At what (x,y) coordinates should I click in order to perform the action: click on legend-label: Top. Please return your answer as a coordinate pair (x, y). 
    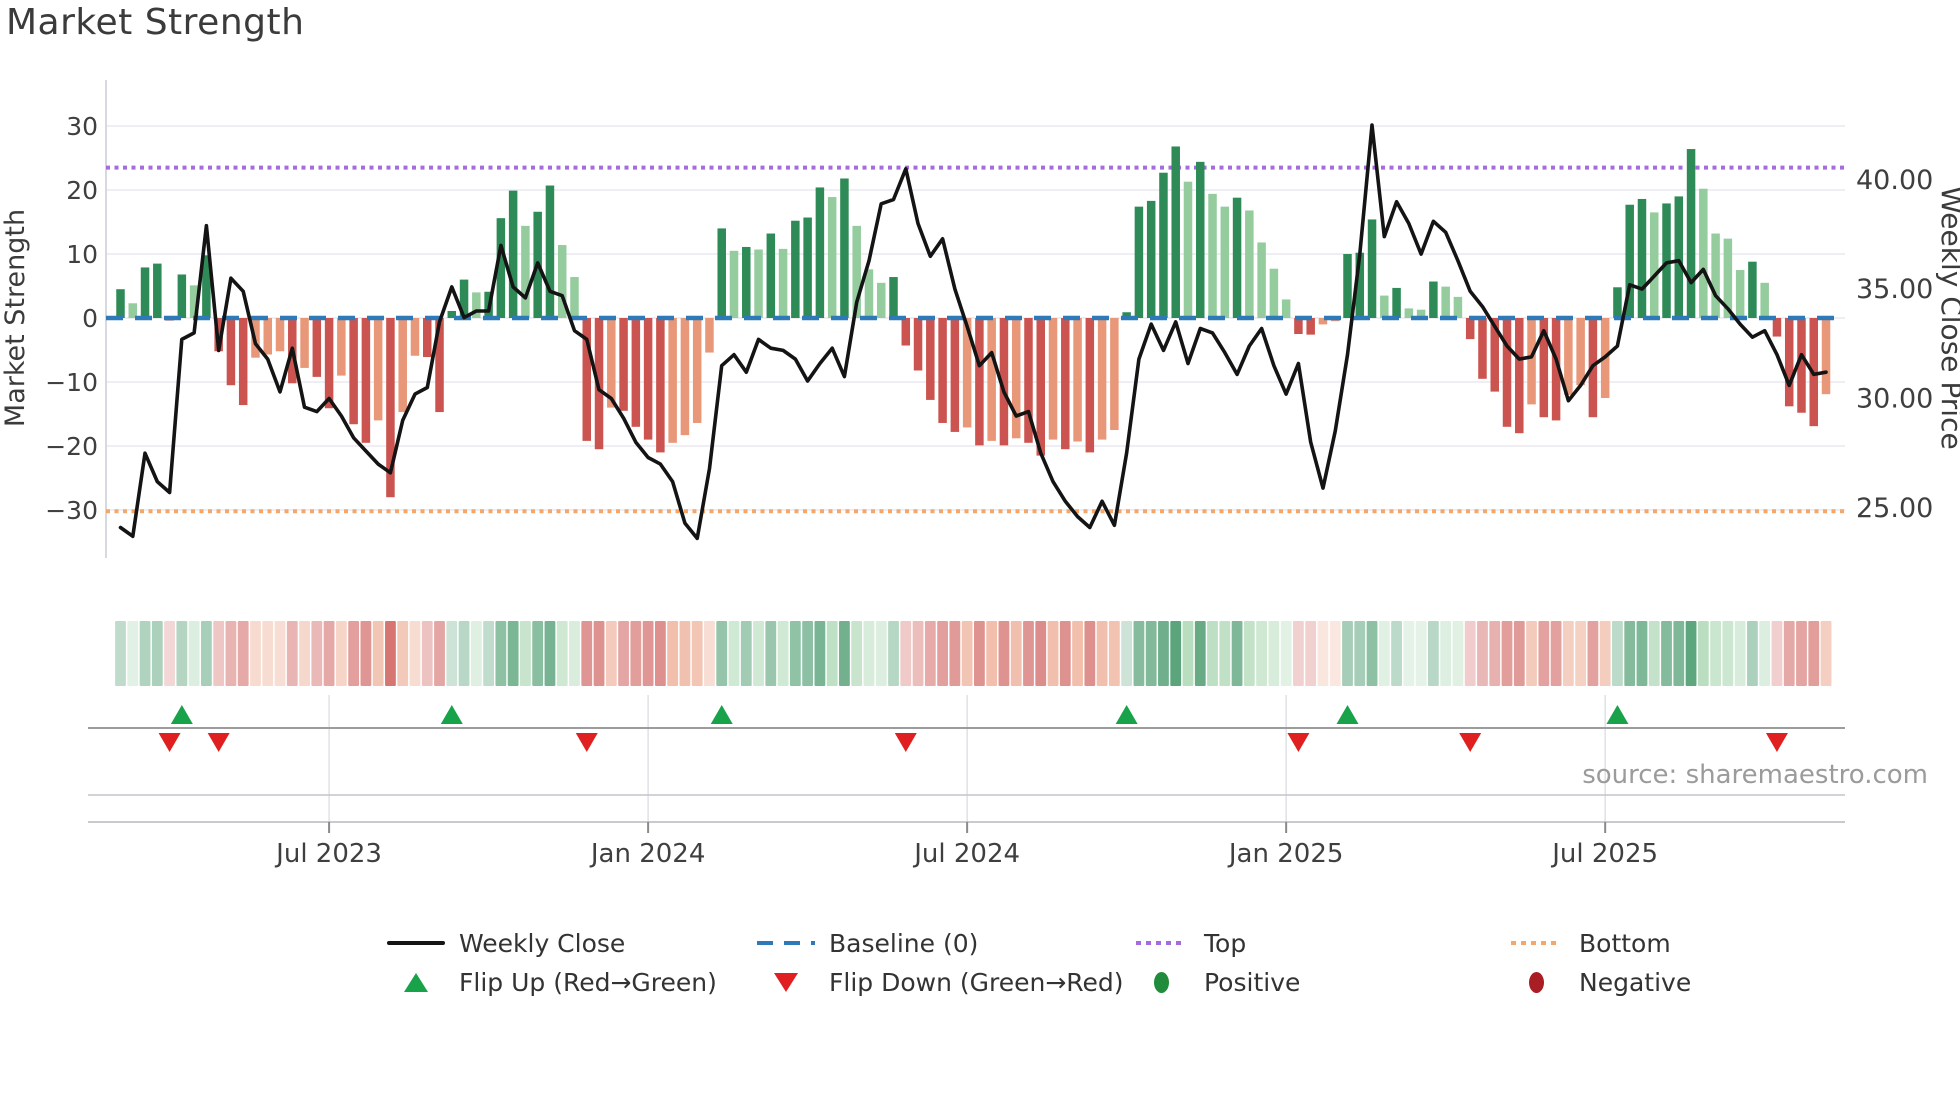
    Looking at the image, I should click on (1225, 943).